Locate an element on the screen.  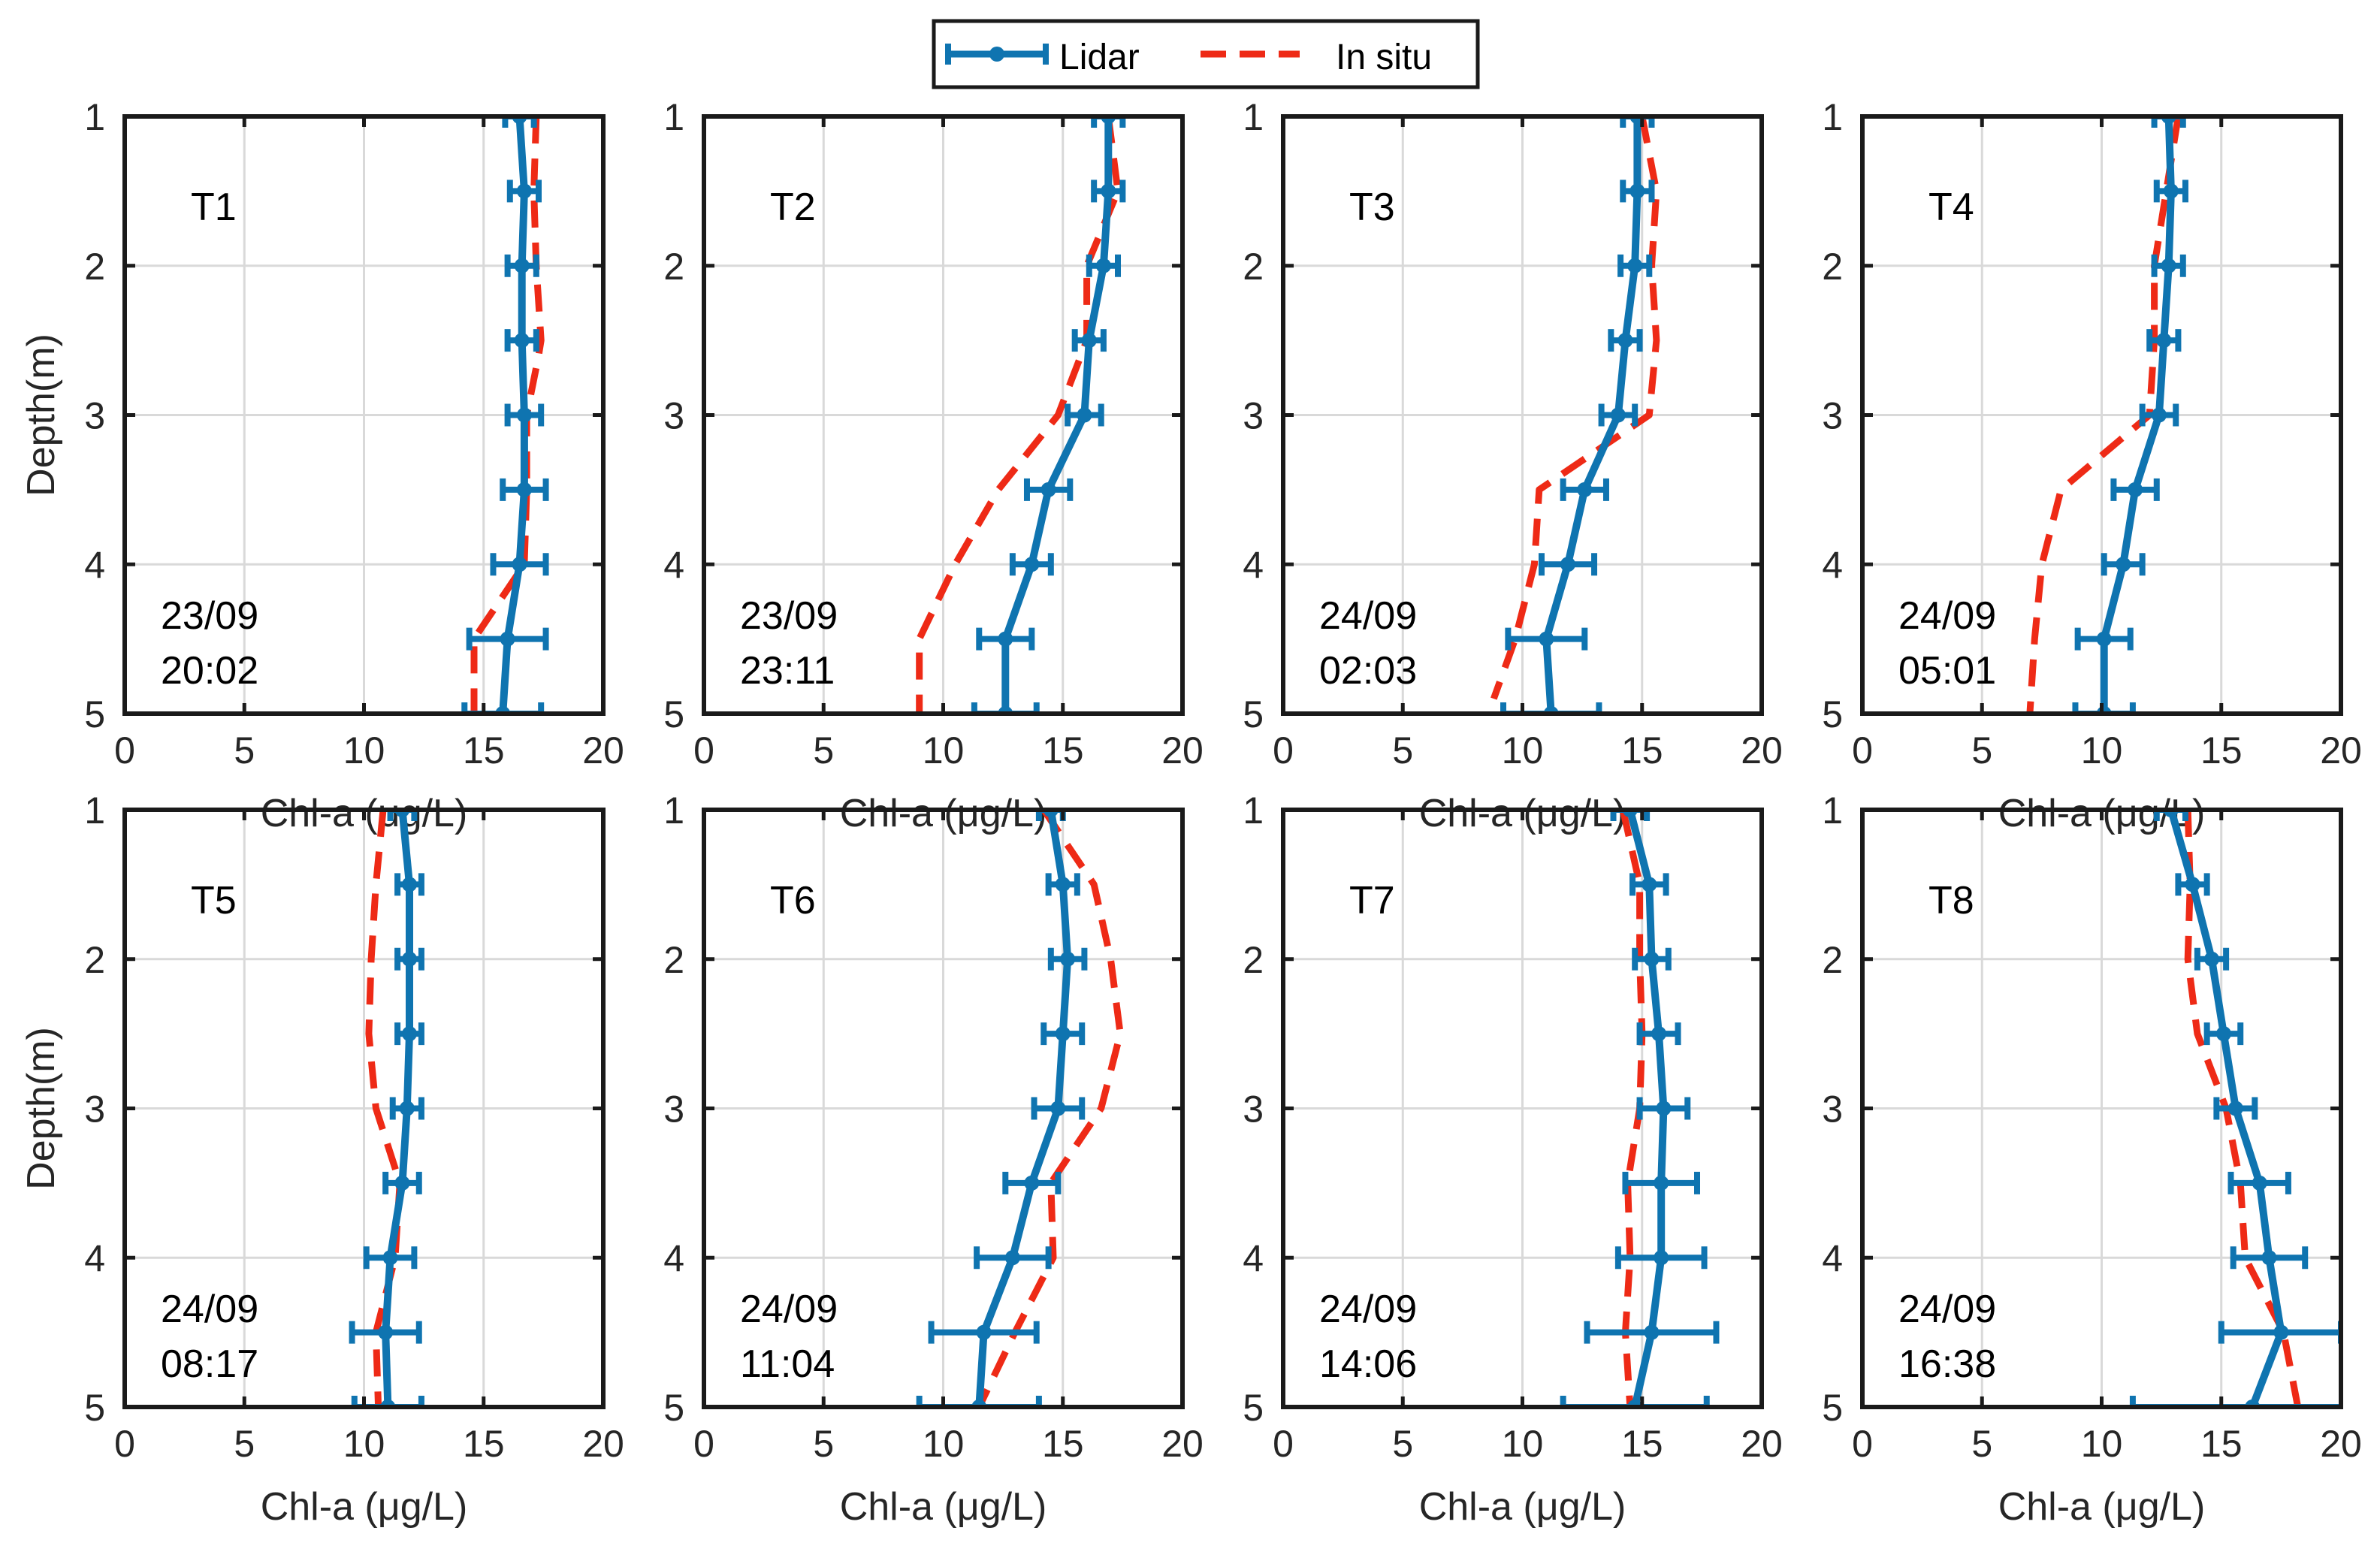
insitu-series-line is located at coordinates (1575, 408).